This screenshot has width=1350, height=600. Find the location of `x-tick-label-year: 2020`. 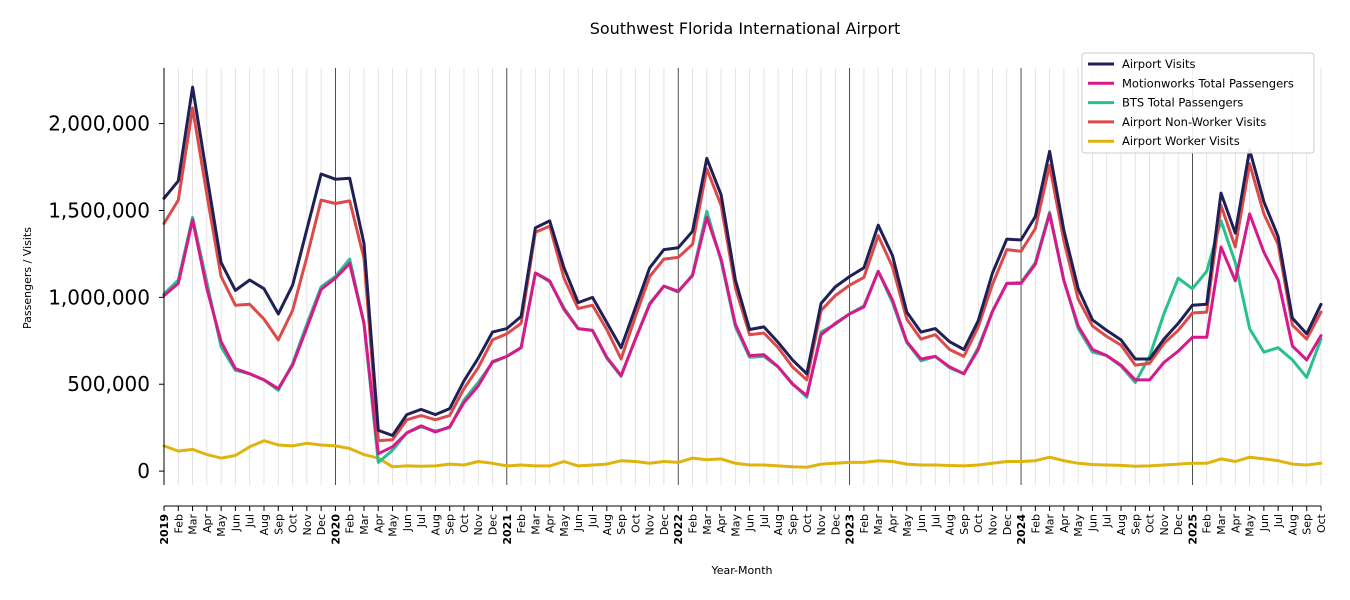

x-tick-label-year: 2020 is located at coordinates (335, 529).